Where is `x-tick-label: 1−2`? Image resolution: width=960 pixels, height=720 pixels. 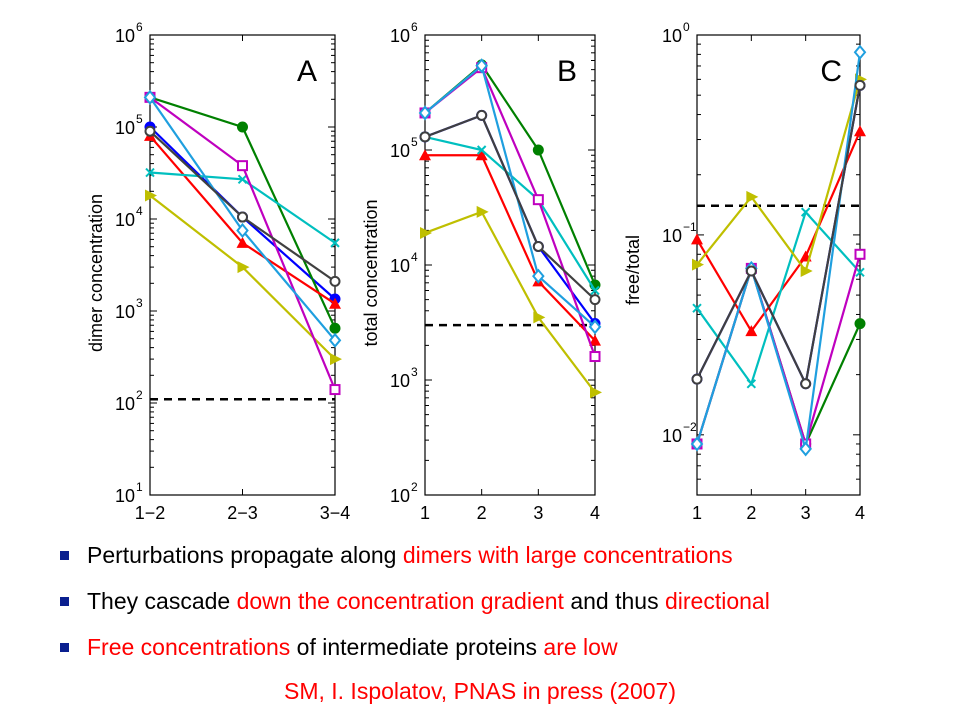
x-tick-label: 1−2 is located at coordinates (150, 513).